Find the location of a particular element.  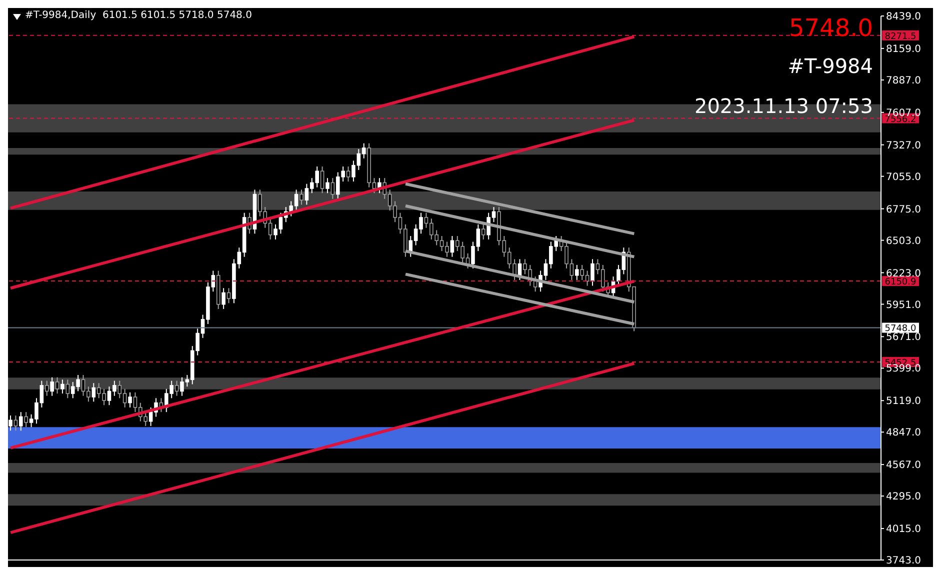

y-tick-label: 6775.0 is located at coordinates (903, 210).